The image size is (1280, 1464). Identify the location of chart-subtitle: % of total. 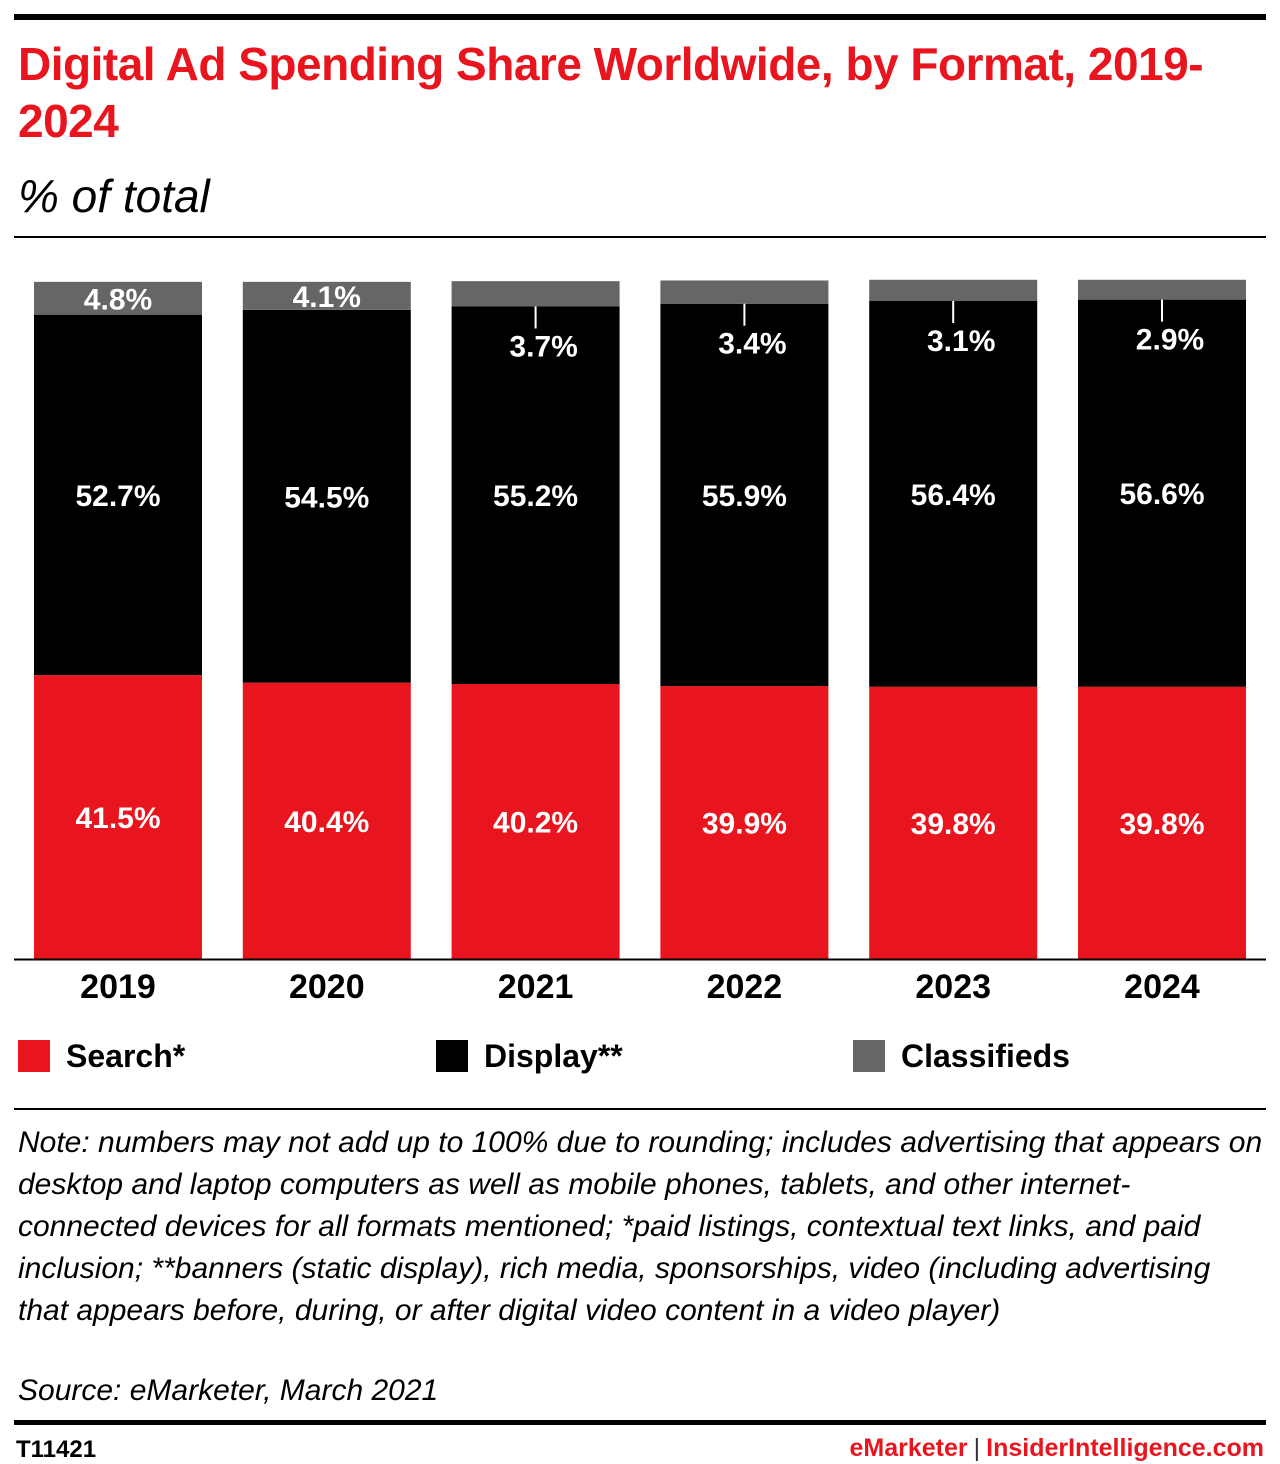
(114, 196).